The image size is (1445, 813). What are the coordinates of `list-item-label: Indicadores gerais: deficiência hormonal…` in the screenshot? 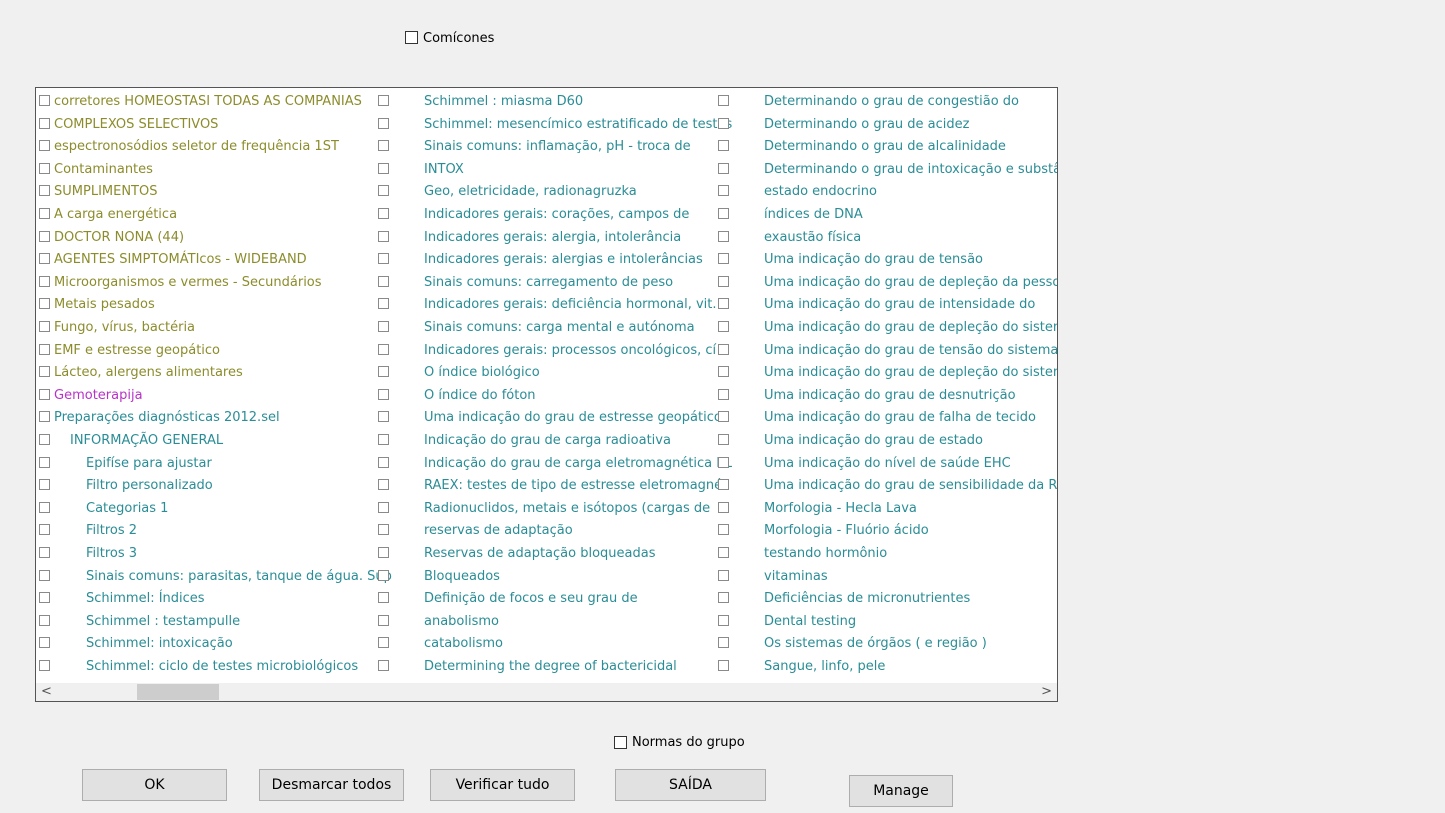 It's located at (570, 305).